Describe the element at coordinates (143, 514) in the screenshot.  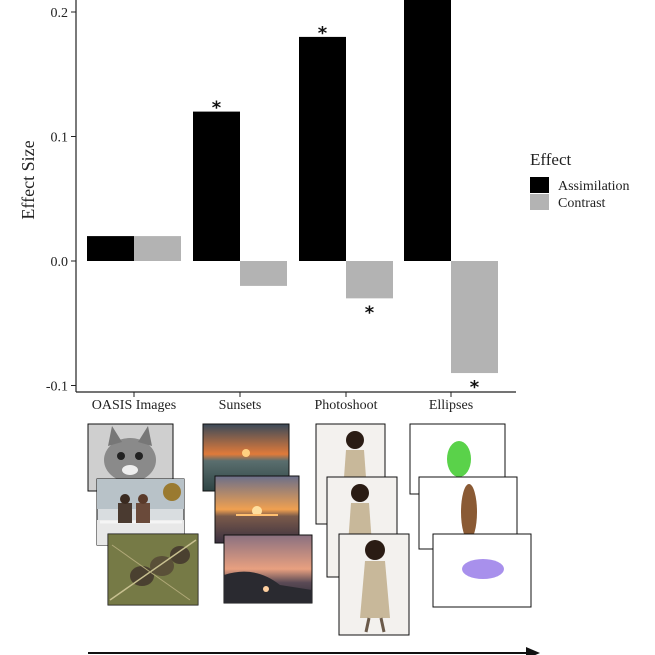
I see `oasis-thumbnails` at that location.